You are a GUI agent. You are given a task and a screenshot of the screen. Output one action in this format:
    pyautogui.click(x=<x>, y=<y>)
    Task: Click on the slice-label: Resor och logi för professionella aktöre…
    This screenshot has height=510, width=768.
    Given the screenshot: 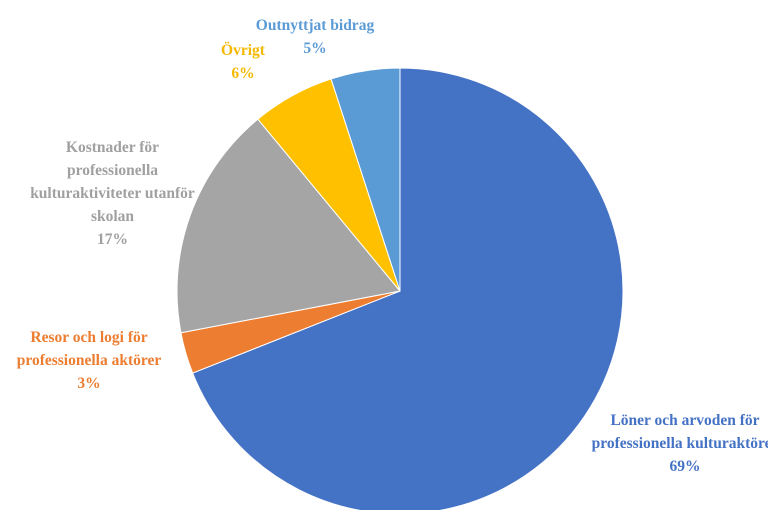 What is the action you would take?
    pyautogui.click(x=89, y=360)
    